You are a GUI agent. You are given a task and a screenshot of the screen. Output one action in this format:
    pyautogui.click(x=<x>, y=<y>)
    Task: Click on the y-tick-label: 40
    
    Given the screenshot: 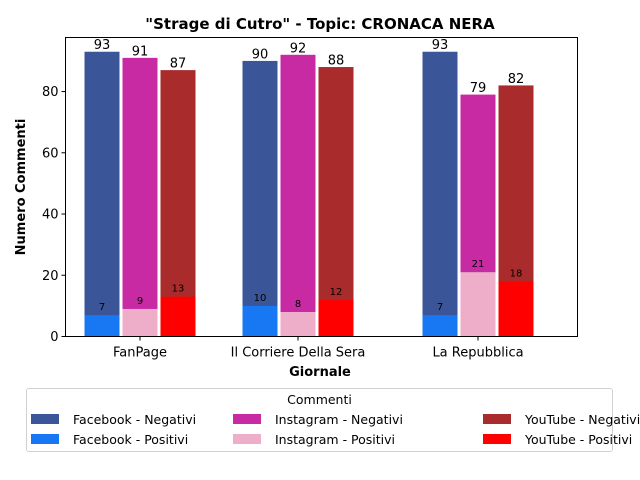 What is the action you would take?
    pyautogui.click(x=50, y=215)
    